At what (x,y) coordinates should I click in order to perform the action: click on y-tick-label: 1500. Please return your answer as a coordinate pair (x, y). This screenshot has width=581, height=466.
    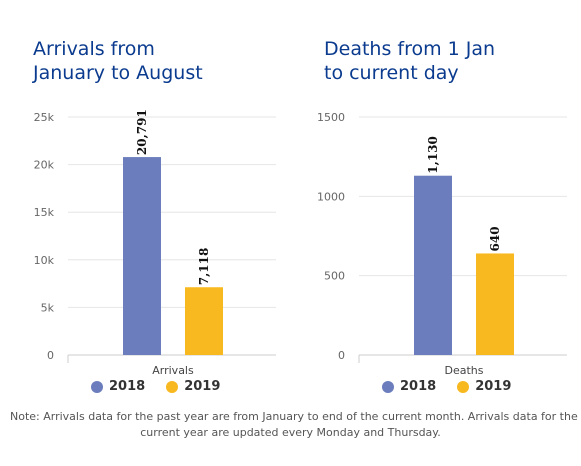
    Looking at the image, I should click on (331, 117).